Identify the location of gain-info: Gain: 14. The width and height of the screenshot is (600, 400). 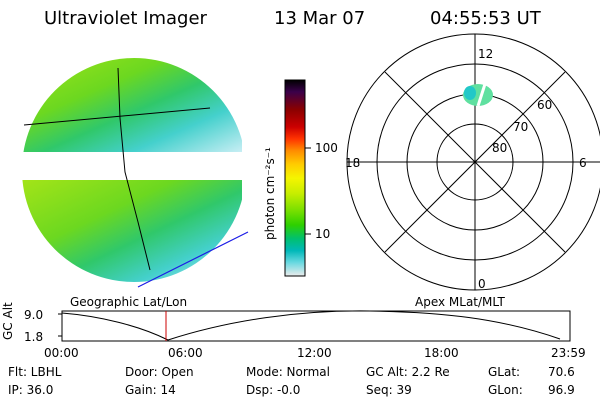
(150, 390).